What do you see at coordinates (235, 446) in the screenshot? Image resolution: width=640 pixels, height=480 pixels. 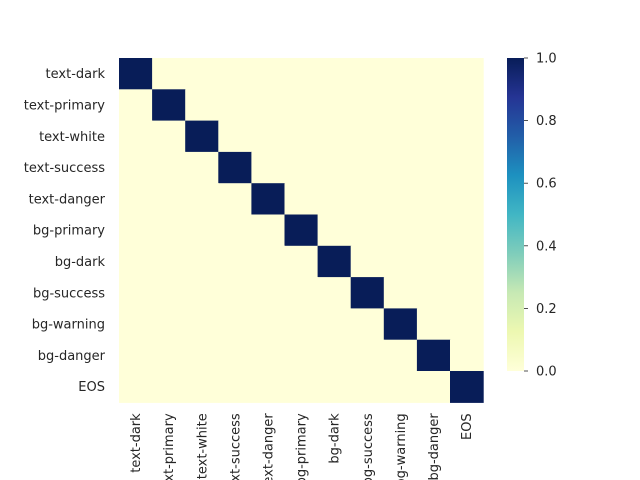 I see `x-tick-label: text-success` at bounding box center [235, 446].